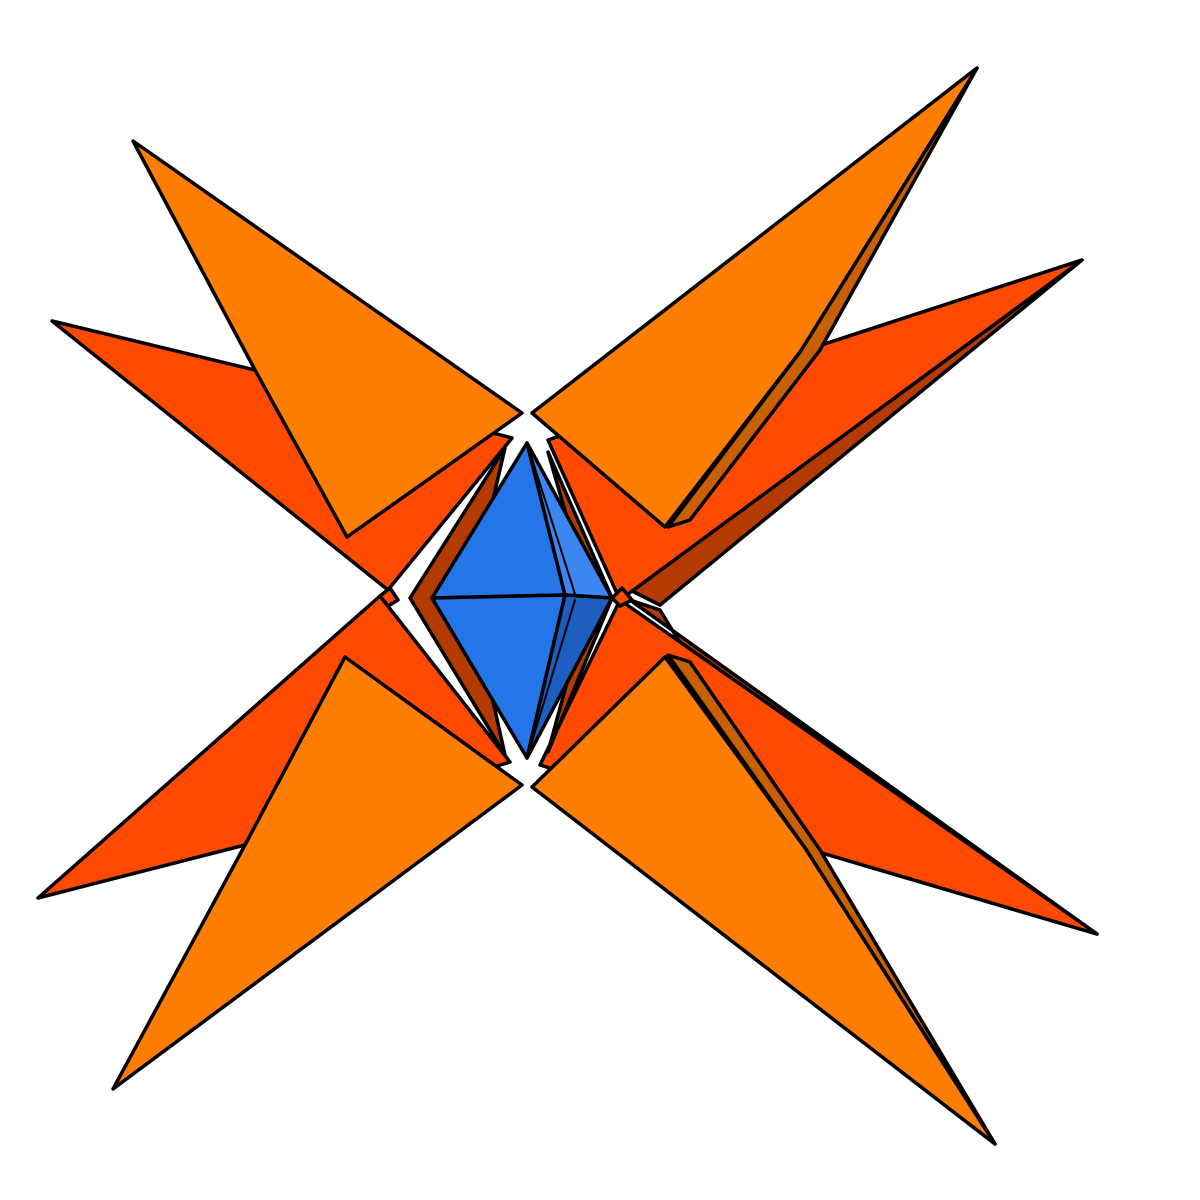 This screenshot has width=1200, height=1200. I want to click on notch-left, so click(389, 597).